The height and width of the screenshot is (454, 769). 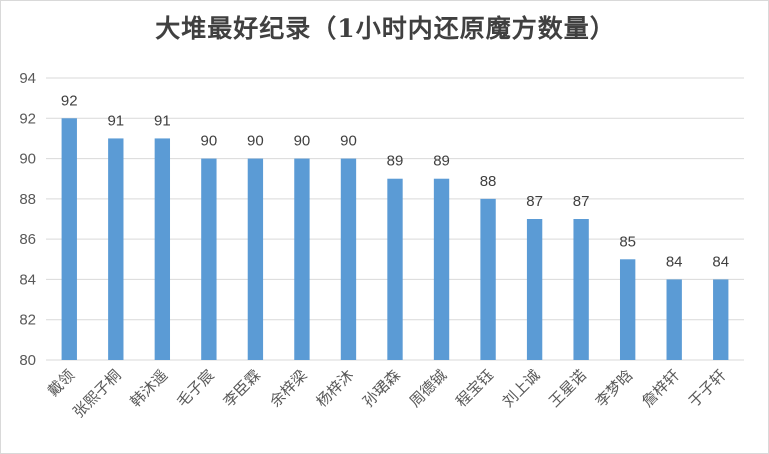 What do you see at coordinates (627, 241) in the screenshot?
I see `bar-value-label: 85` at bounding box center [627, 241].